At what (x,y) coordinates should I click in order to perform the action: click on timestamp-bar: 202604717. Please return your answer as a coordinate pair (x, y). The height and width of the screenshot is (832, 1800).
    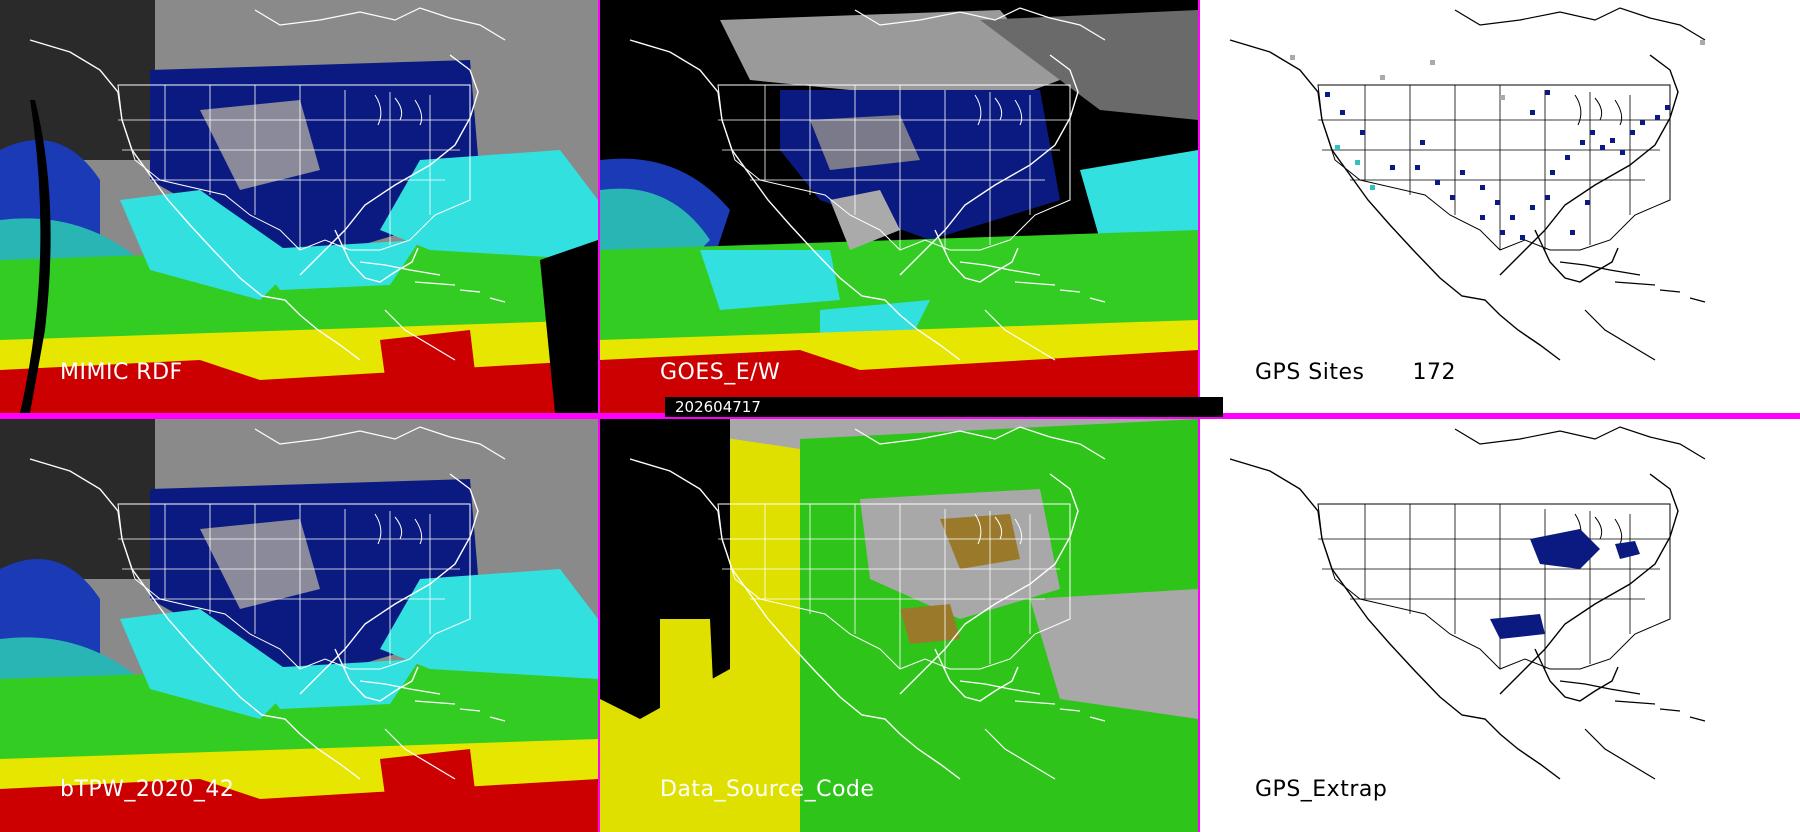
    Looking at the image, I should click on (944, 407).